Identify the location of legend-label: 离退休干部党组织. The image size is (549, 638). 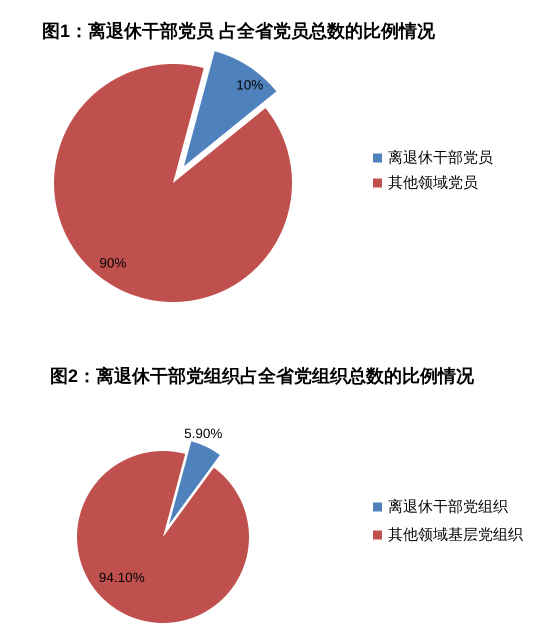
(448, 507).